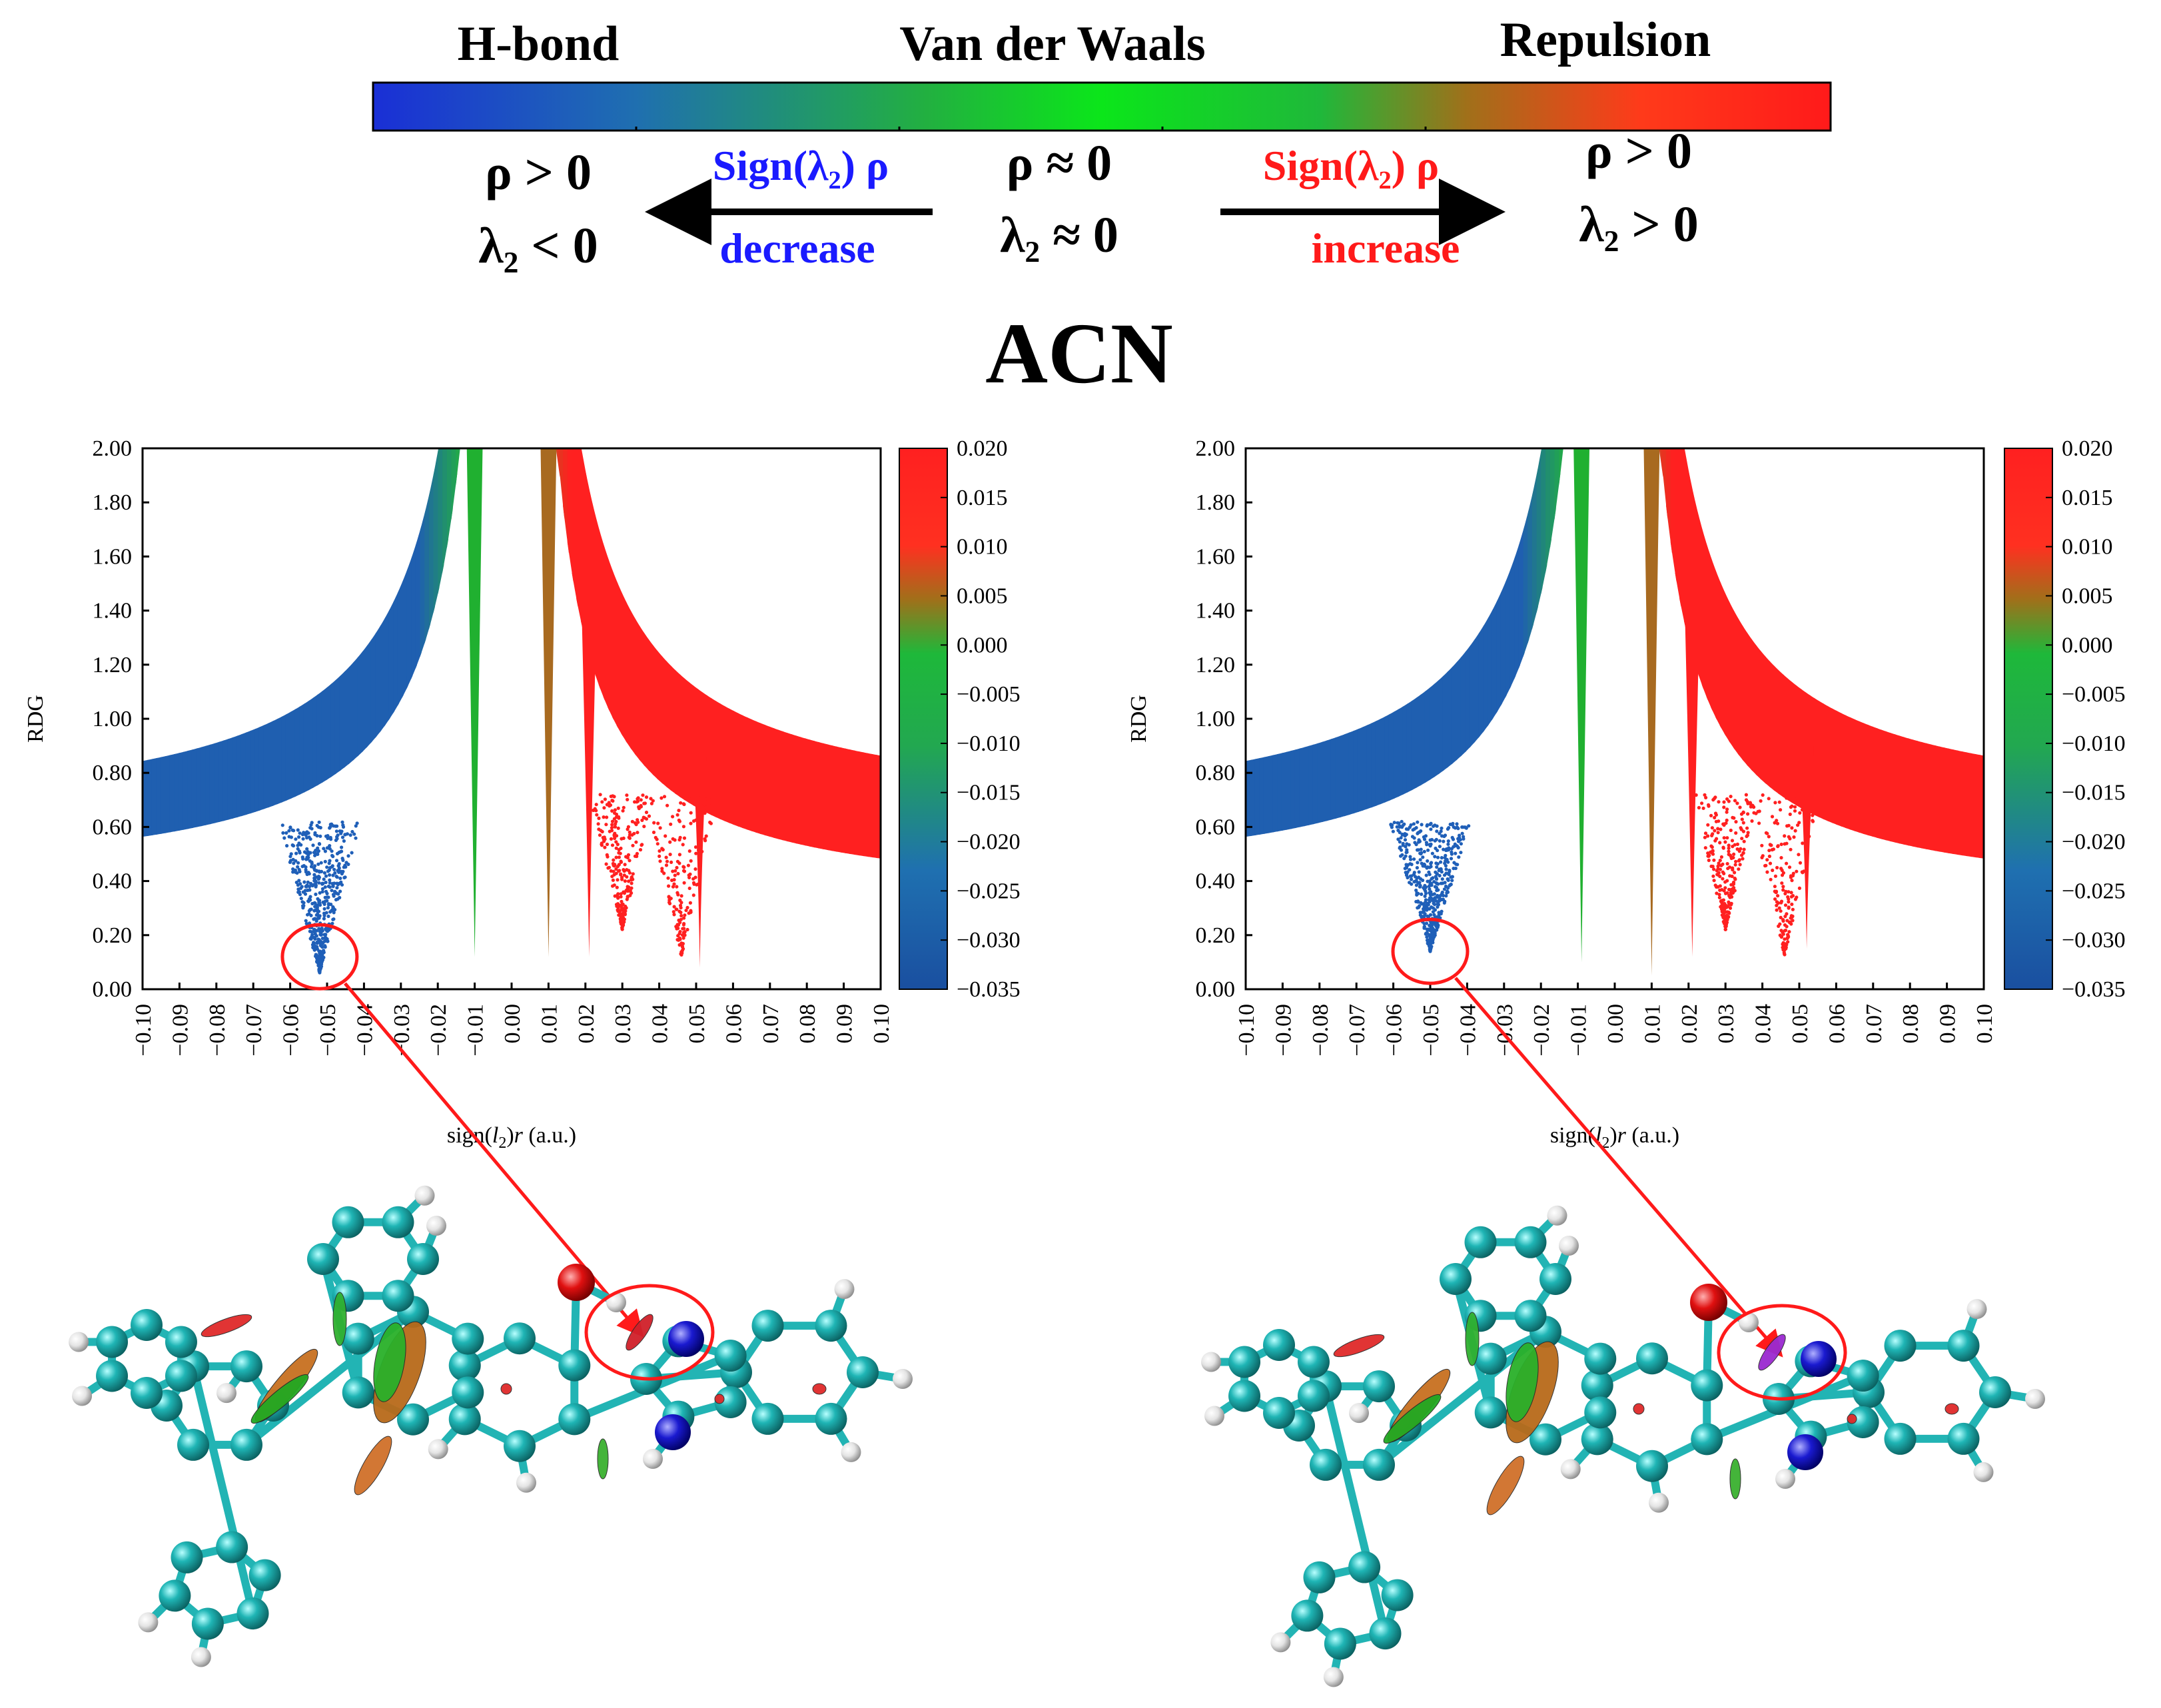 This screenshot has height=1708, width=2161. What do you see at coordinates (1952, 1409) in the screenshot?
I see `nci-isosurface` at bounding box center [1952, 1409].